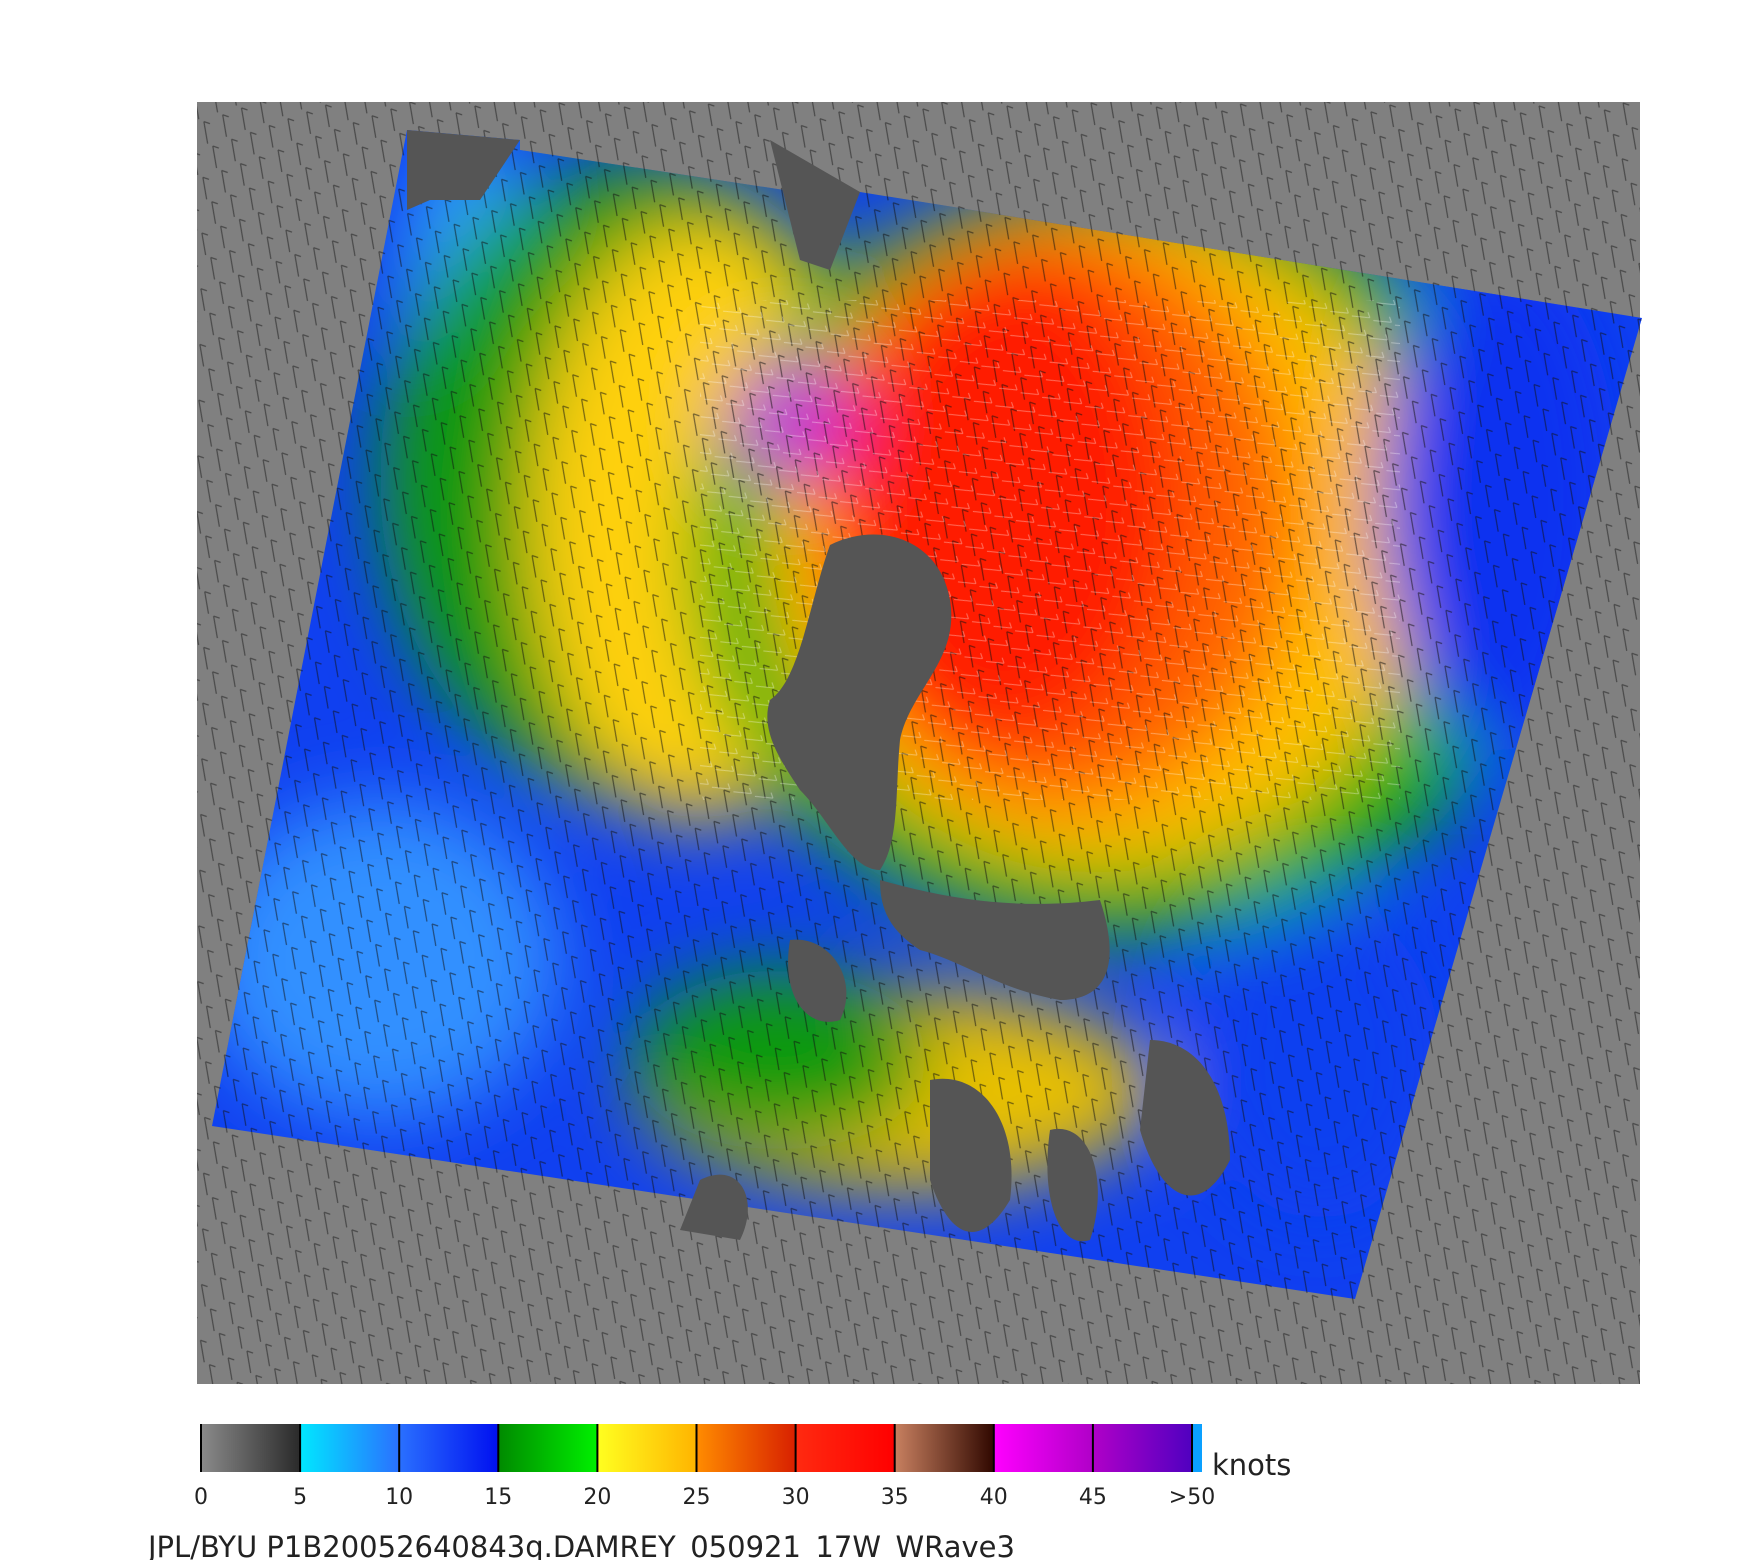 The image size is (1740, 1564). What do you see at coordinates (697, 1497) in the screenshot?
I see `tick-label: 25` at bounding box center [697, 1497].